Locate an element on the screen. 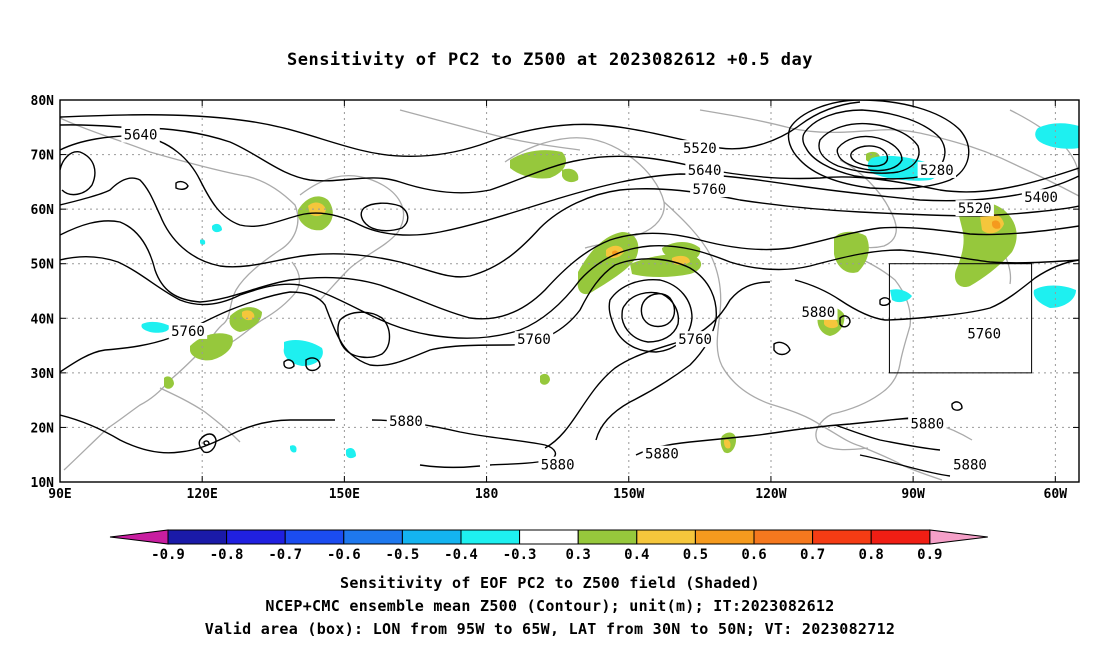 The width and height of the screenshot is (1100, 650). coastline-north-america-west is located at coordinates (803, 341).